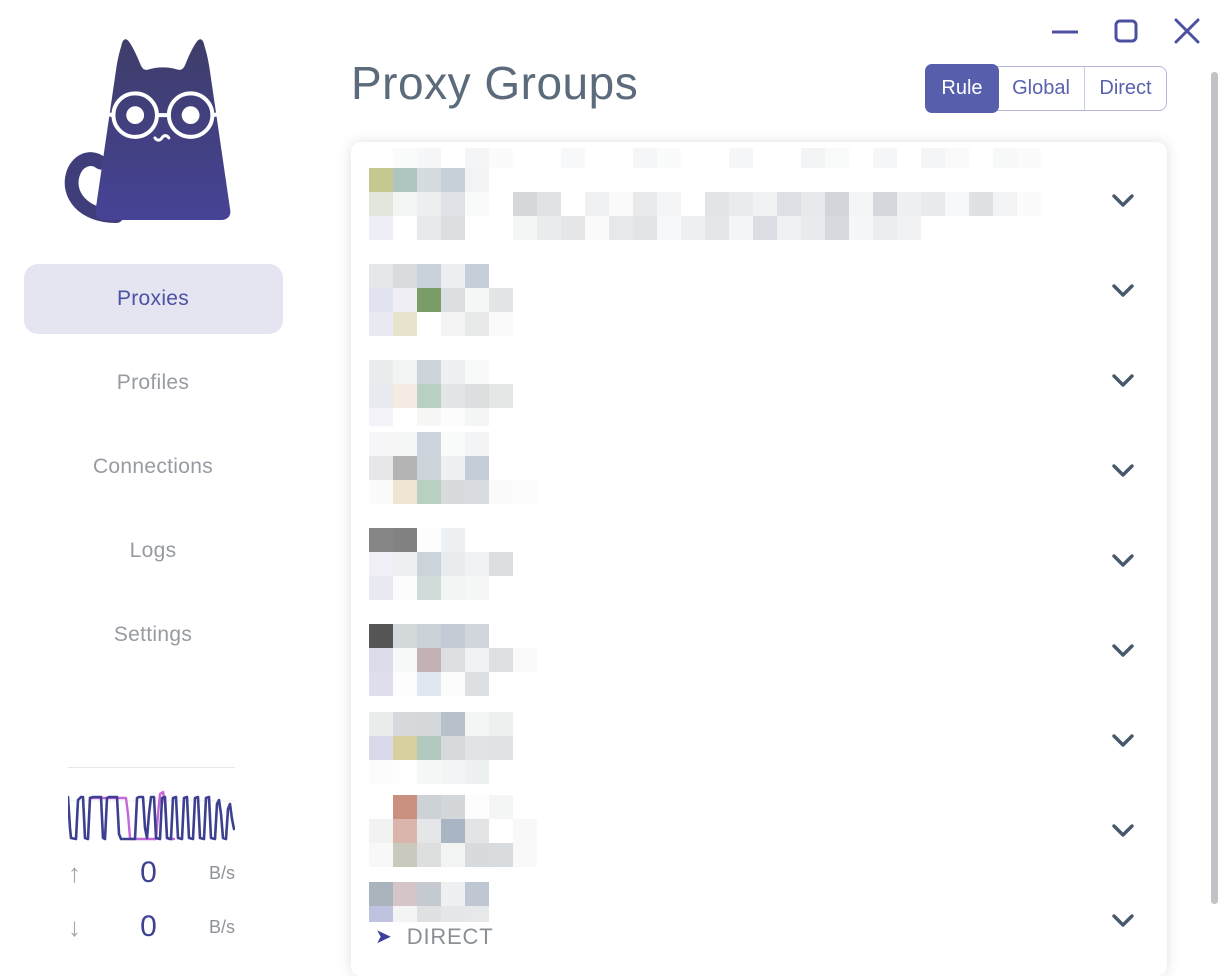 The image size is (1222, 976). I want to click on close-button, so click(1187, 31).